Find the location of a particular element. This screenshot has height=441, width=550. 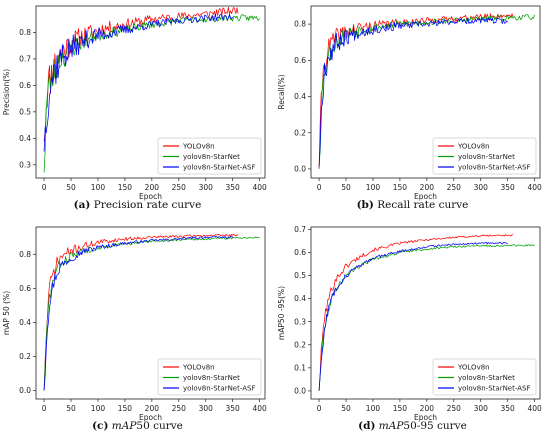

precision-caption: (a) Precision rate curve is located at coordinates (137, 205).